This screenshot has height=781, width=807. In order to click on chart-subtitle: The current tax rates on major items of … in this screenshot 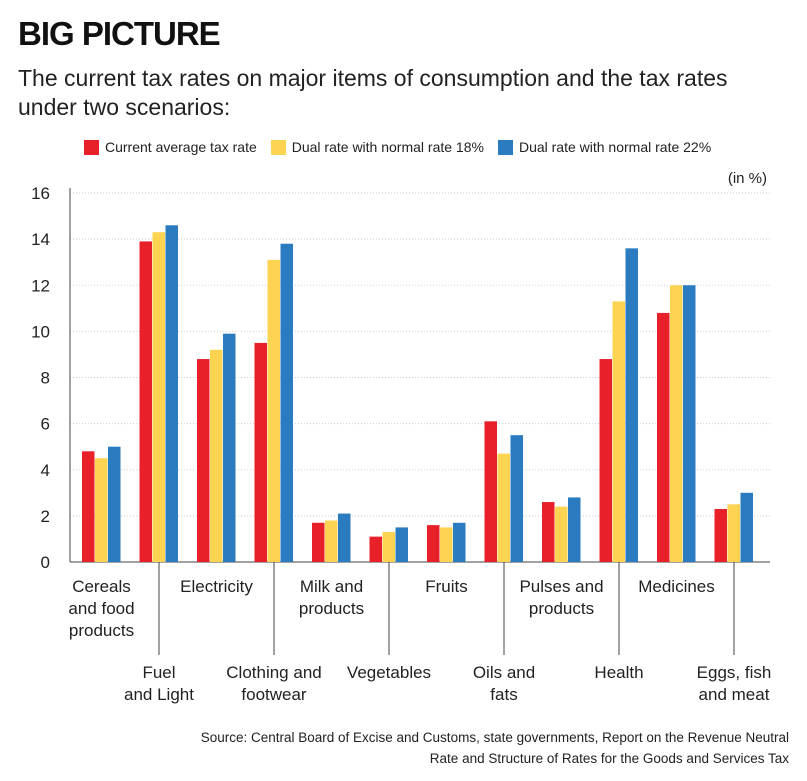, I will do `click(373, 92)`.